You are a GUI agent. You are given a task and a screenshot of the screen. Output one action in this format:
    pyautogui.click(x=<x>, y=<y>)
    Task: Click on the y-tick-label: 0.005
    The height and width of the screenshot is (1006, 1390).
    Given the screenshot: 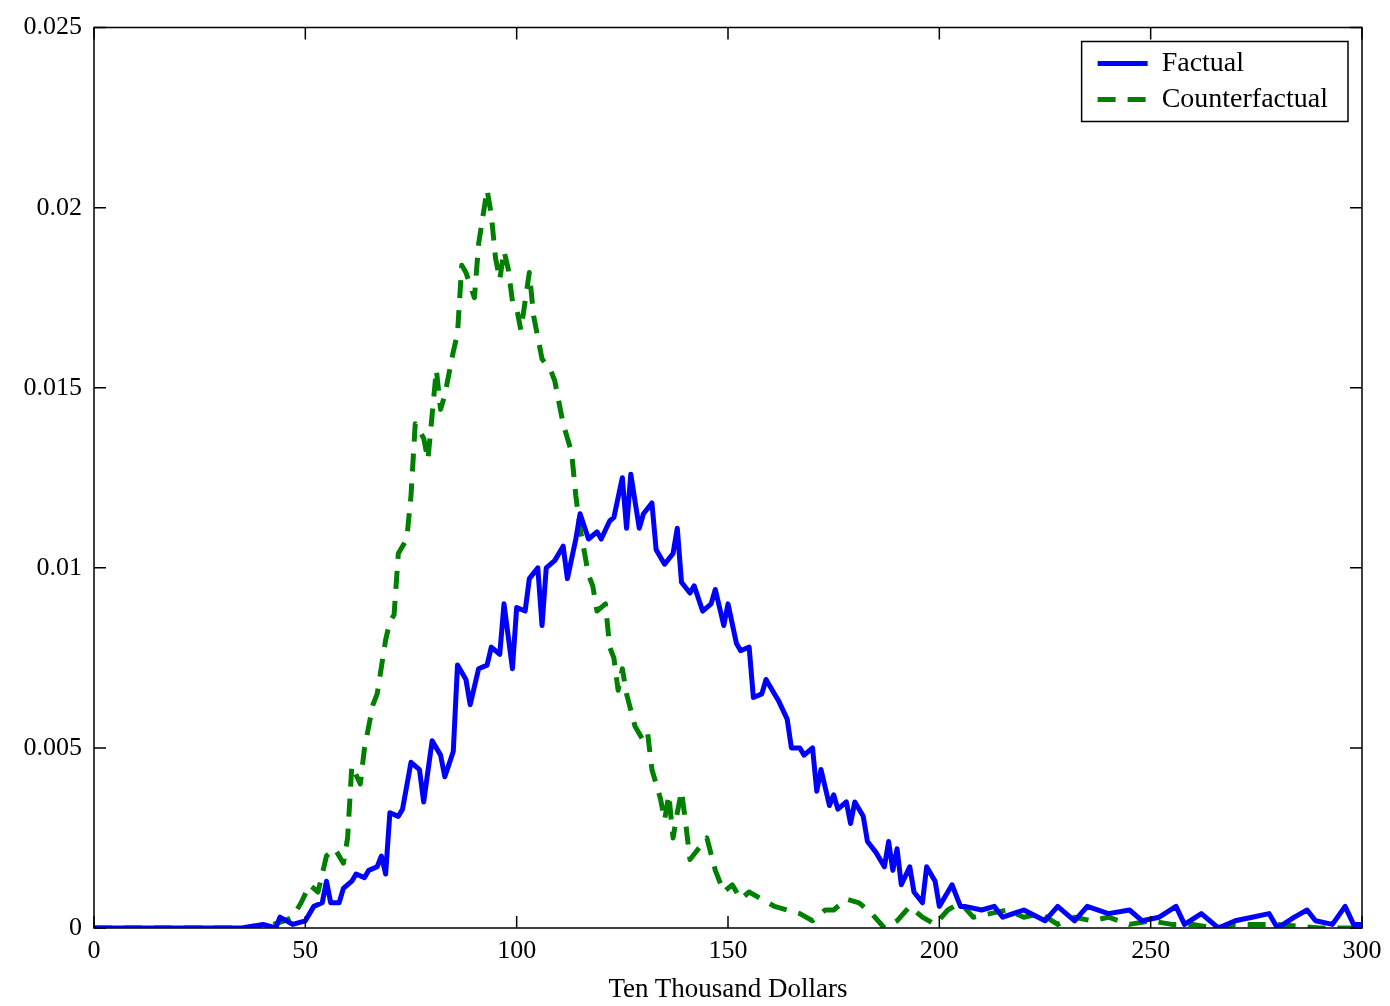 What is the action you would take?
    pyautogui.click(x=52, y=746)
    